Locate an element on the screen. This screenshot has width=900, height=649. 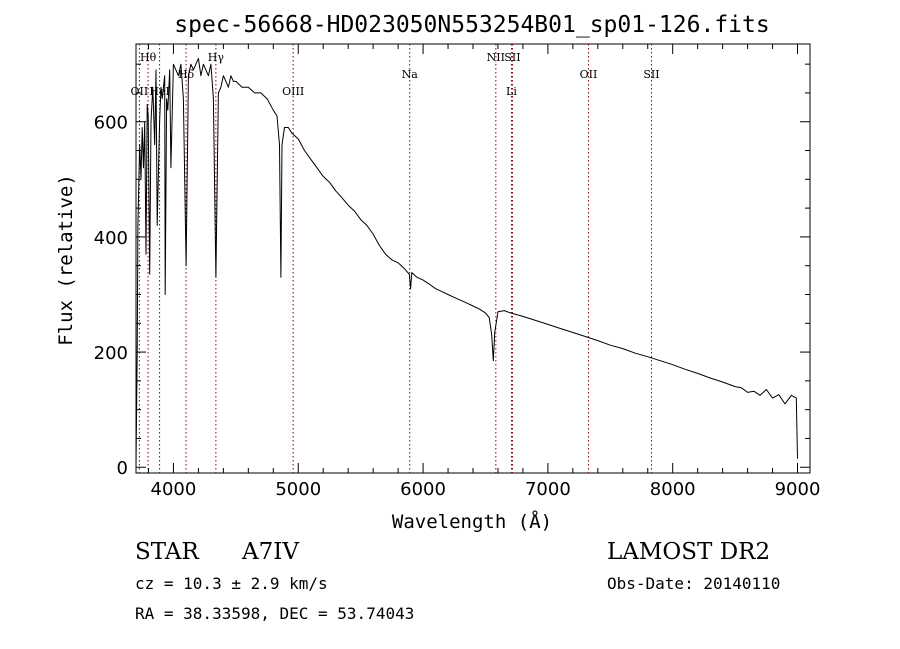
y-tick-label: 200 is located at coordinates (111, 353).